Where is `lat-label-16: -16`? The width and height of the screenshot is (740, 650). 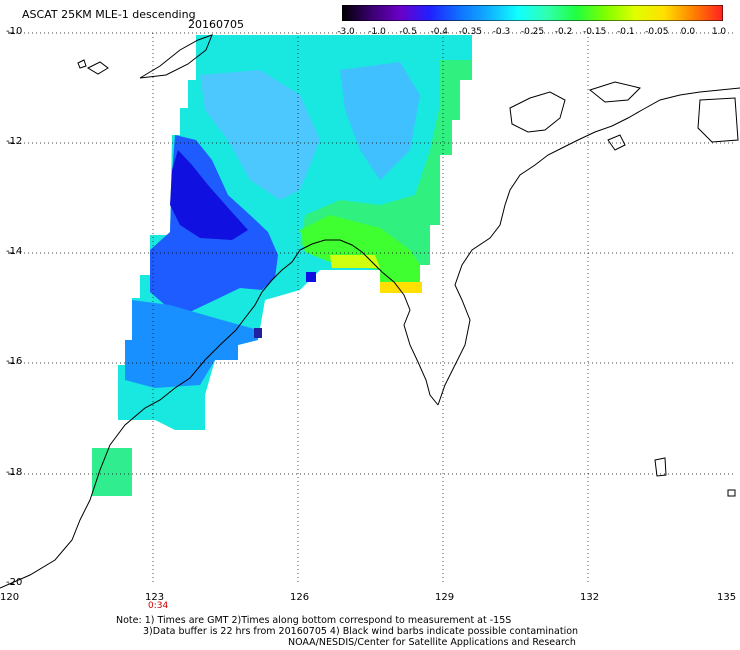 lat-label-16: -16 is located at coordinates (14, 361).